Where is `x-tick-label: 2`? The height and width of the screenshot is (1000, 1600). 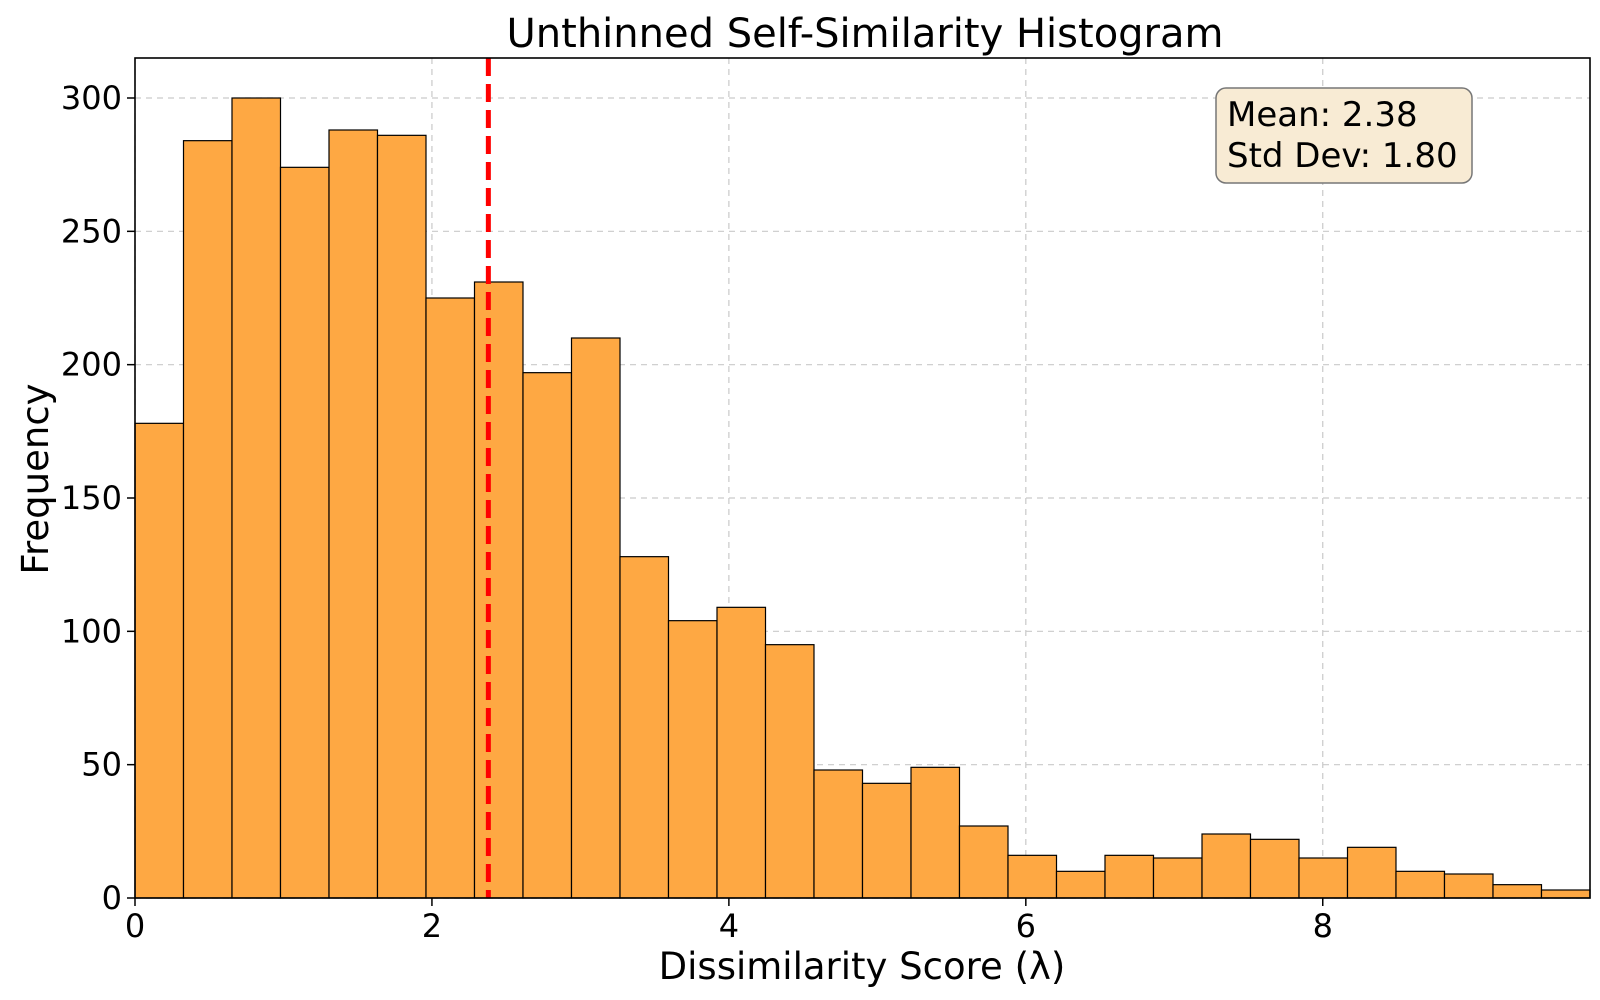 x-tick-label: 2 is located at coordinates (432, 926).